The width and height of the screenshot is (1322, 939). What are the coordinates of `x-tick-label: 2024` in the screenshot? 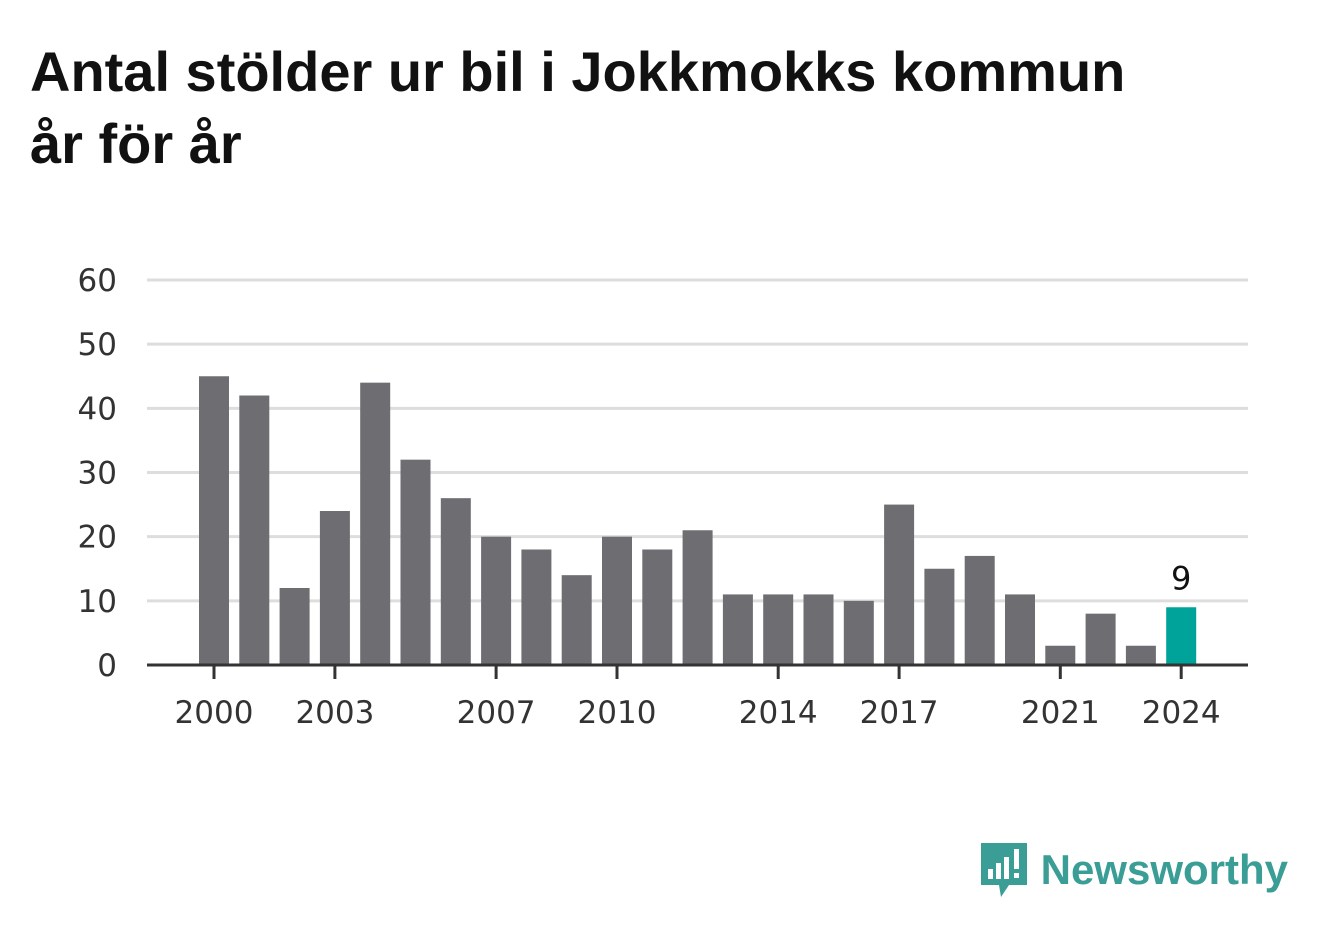 It's located at (1181, 713).